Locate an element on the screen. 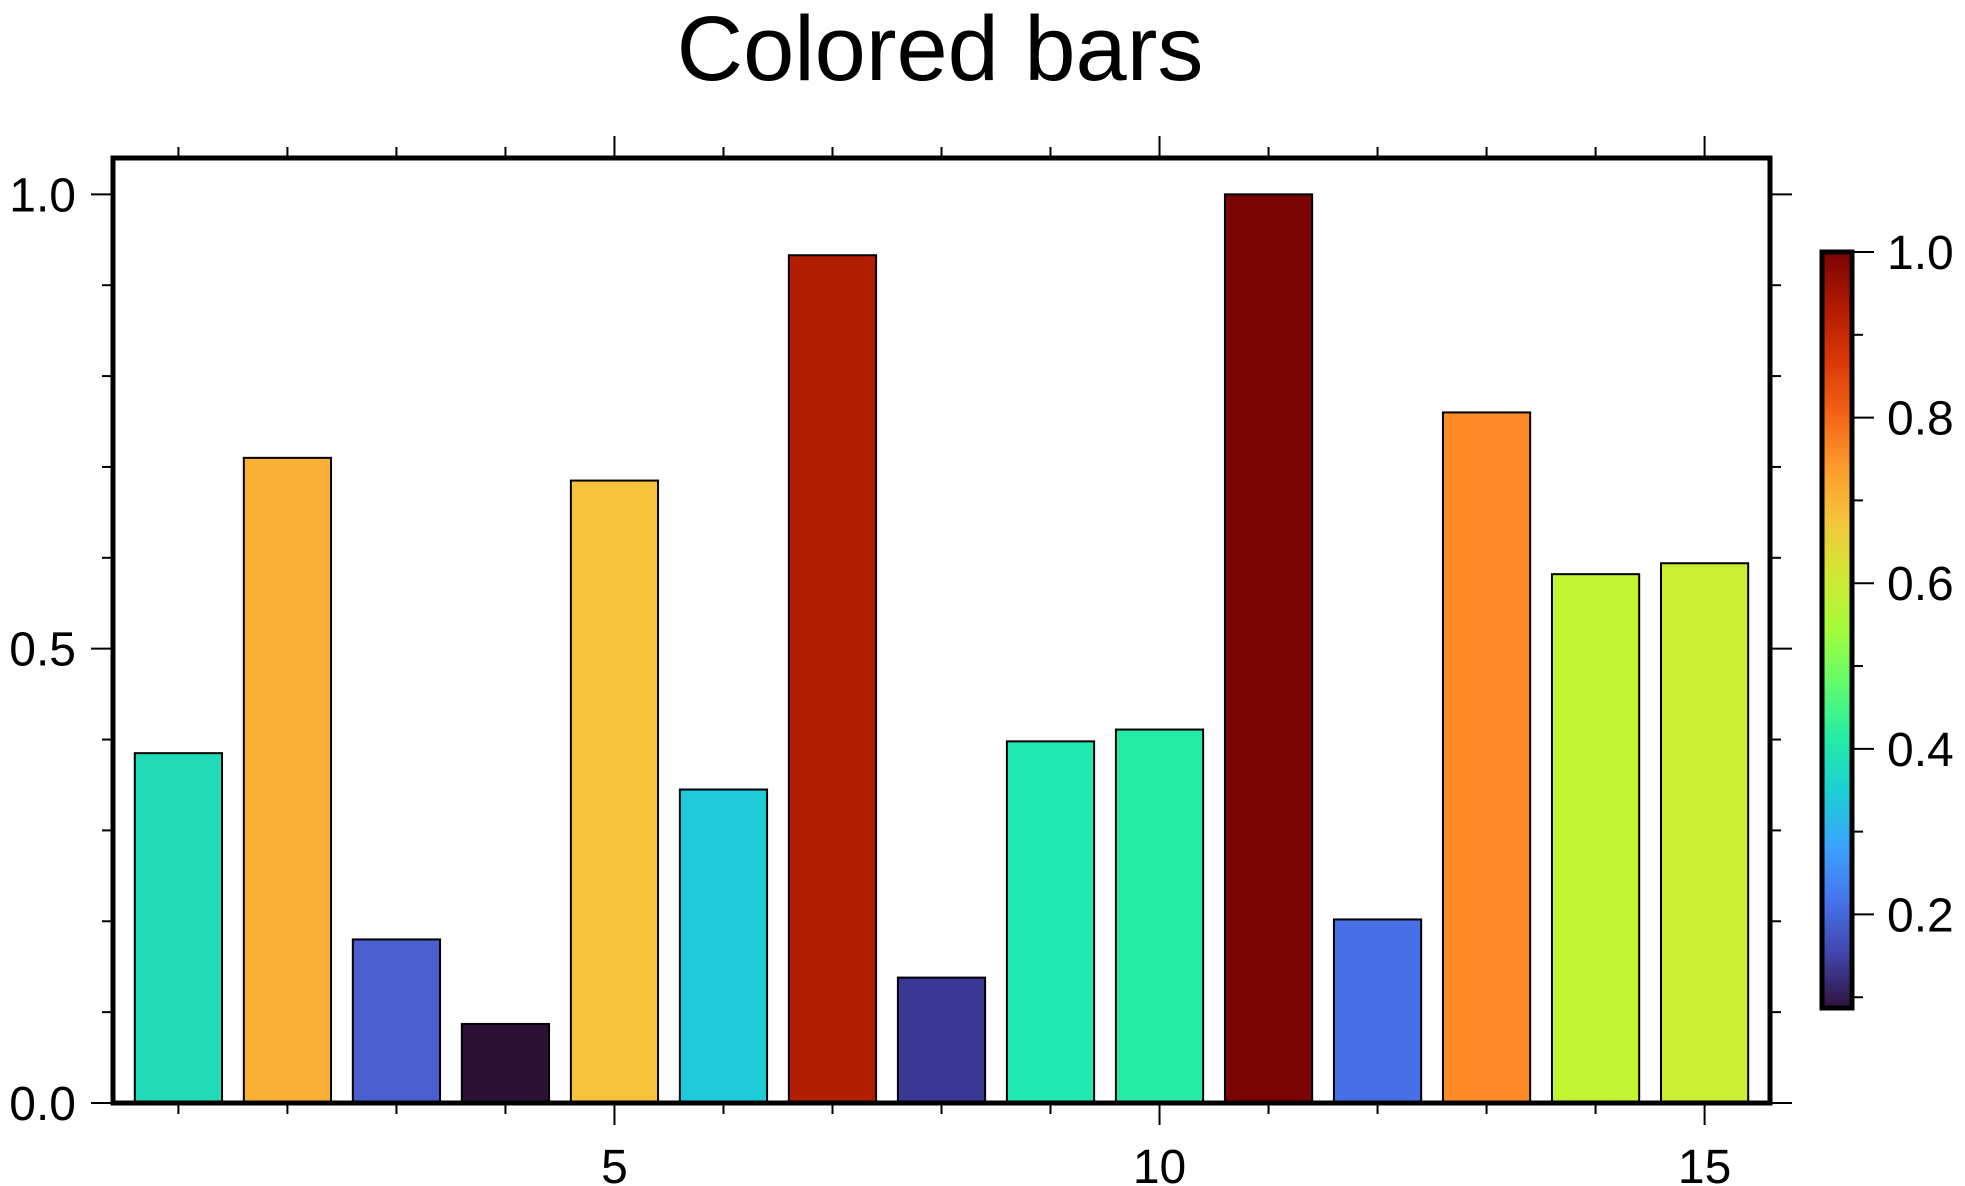 This screenshot has width=1965, height=1186. y-tick-label: 0.0 is located at coordinates (42, 1104).